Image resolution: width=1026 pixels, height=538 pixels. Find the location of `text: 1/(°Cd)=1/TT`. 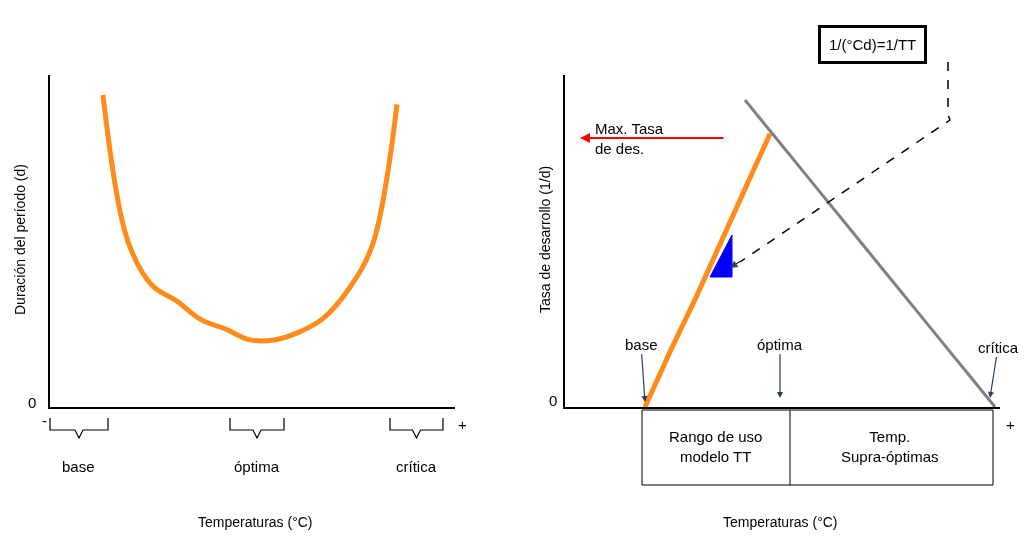

text: 1/(°Cd)=1/TT is located at coordinates (873, 44).